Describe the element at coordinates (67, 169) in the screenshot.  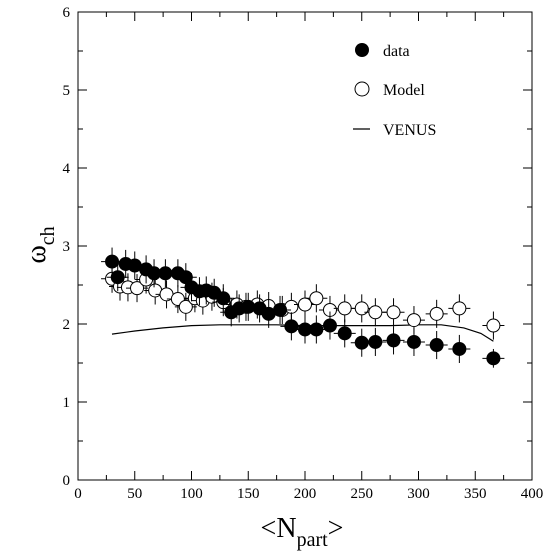
I see `y-tick-label: 4` at that location.